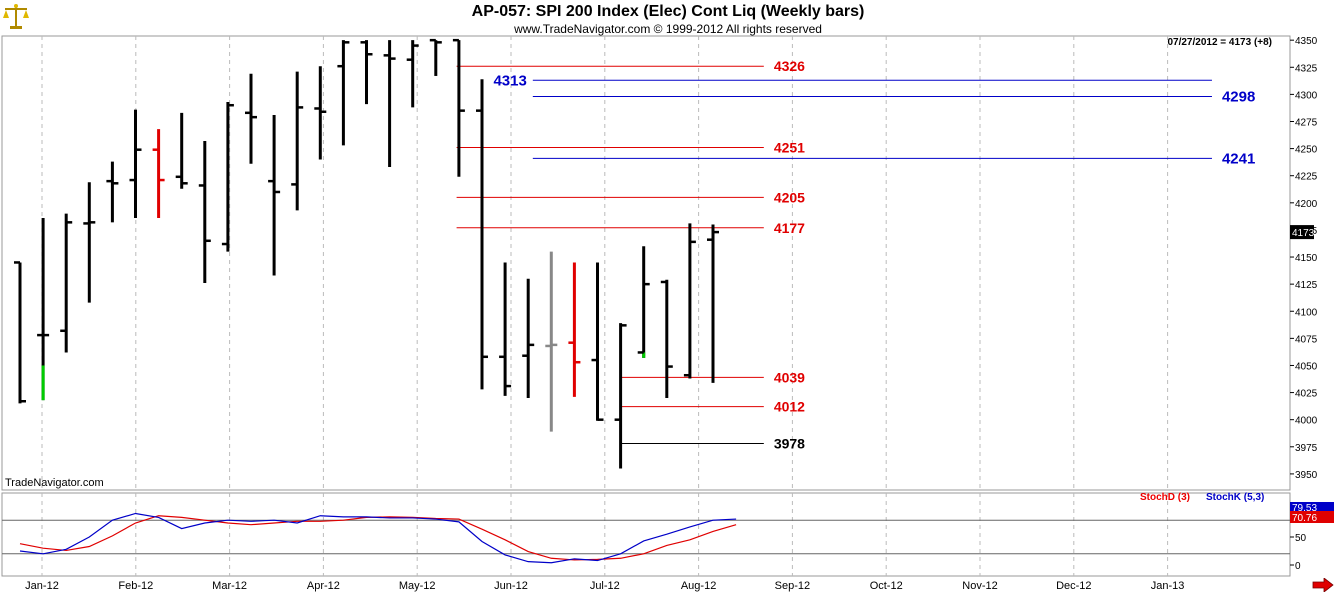 The width and height of the screenshot is (1336, 599). I want to click on level-label: 4326, so click(789, 66).